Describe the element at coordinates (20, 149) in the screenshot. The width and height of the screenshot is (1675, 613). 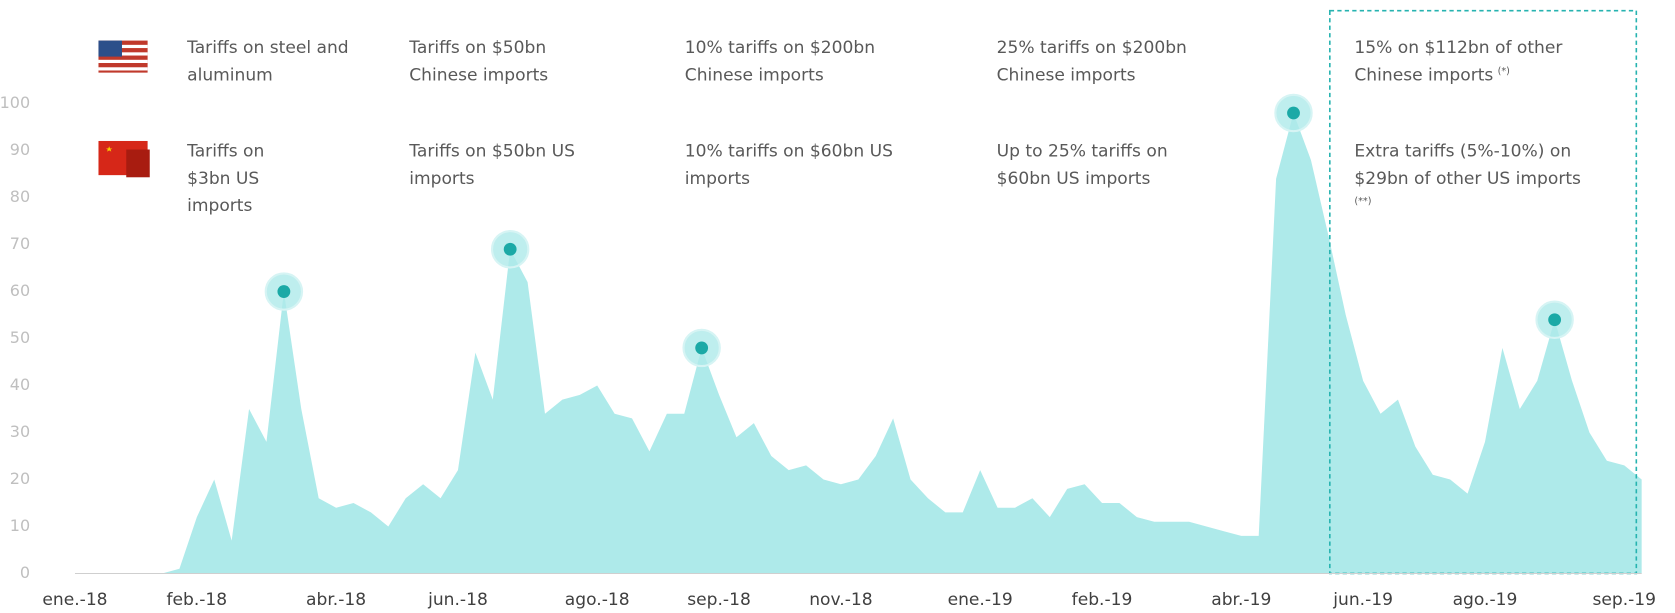
I see `y-tick-label: 90` at that location.